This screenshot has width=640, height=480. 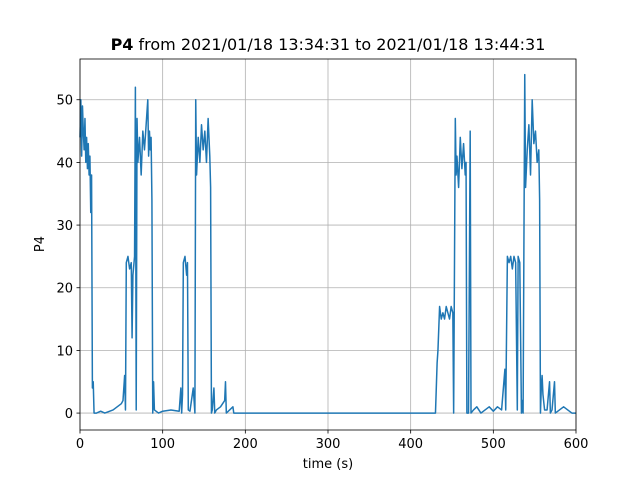 What do you see at coordinates (493, 444) in the screenshot?
I see `x-tick-label: 500` at bounding box center [493, 444].